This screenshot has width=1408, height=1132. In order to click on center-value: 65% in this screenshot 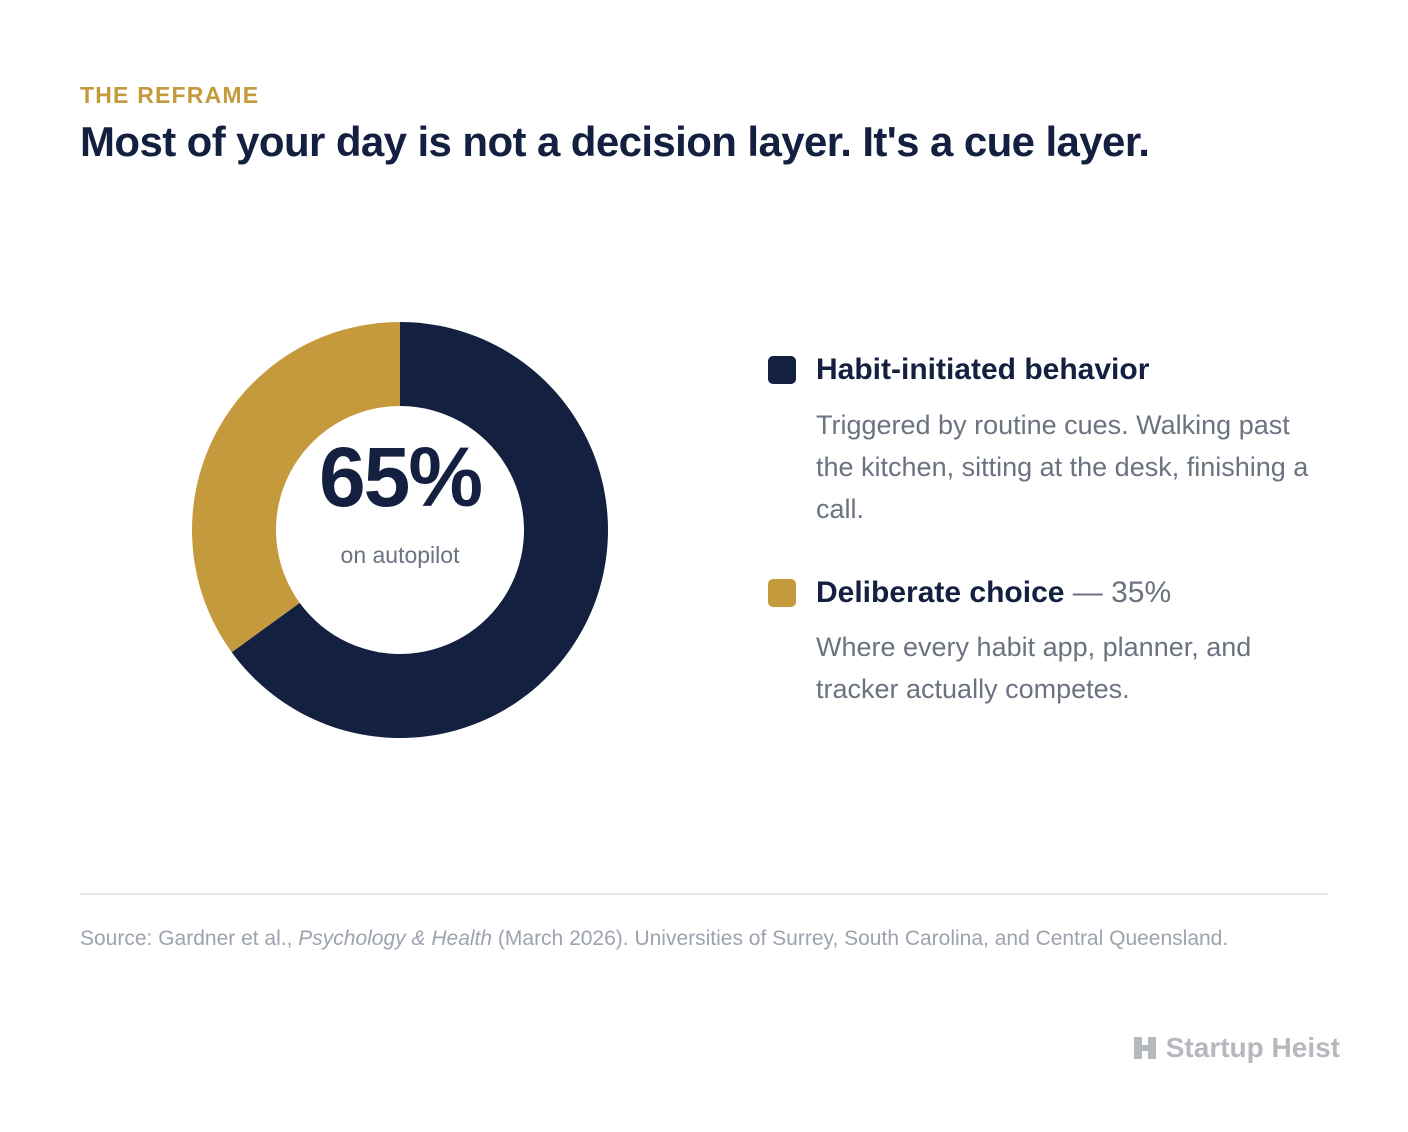, I will do `click(400, 477)`.